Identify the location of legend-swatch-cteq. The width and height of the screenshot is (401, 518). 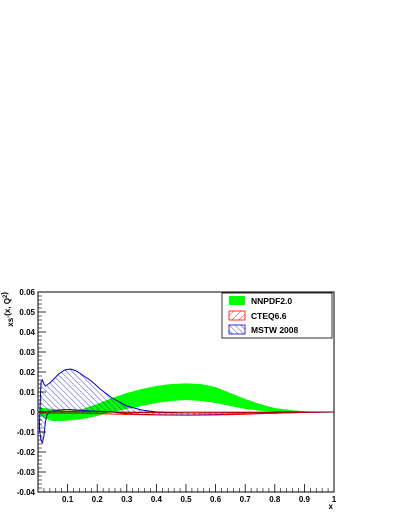
(237, 315).